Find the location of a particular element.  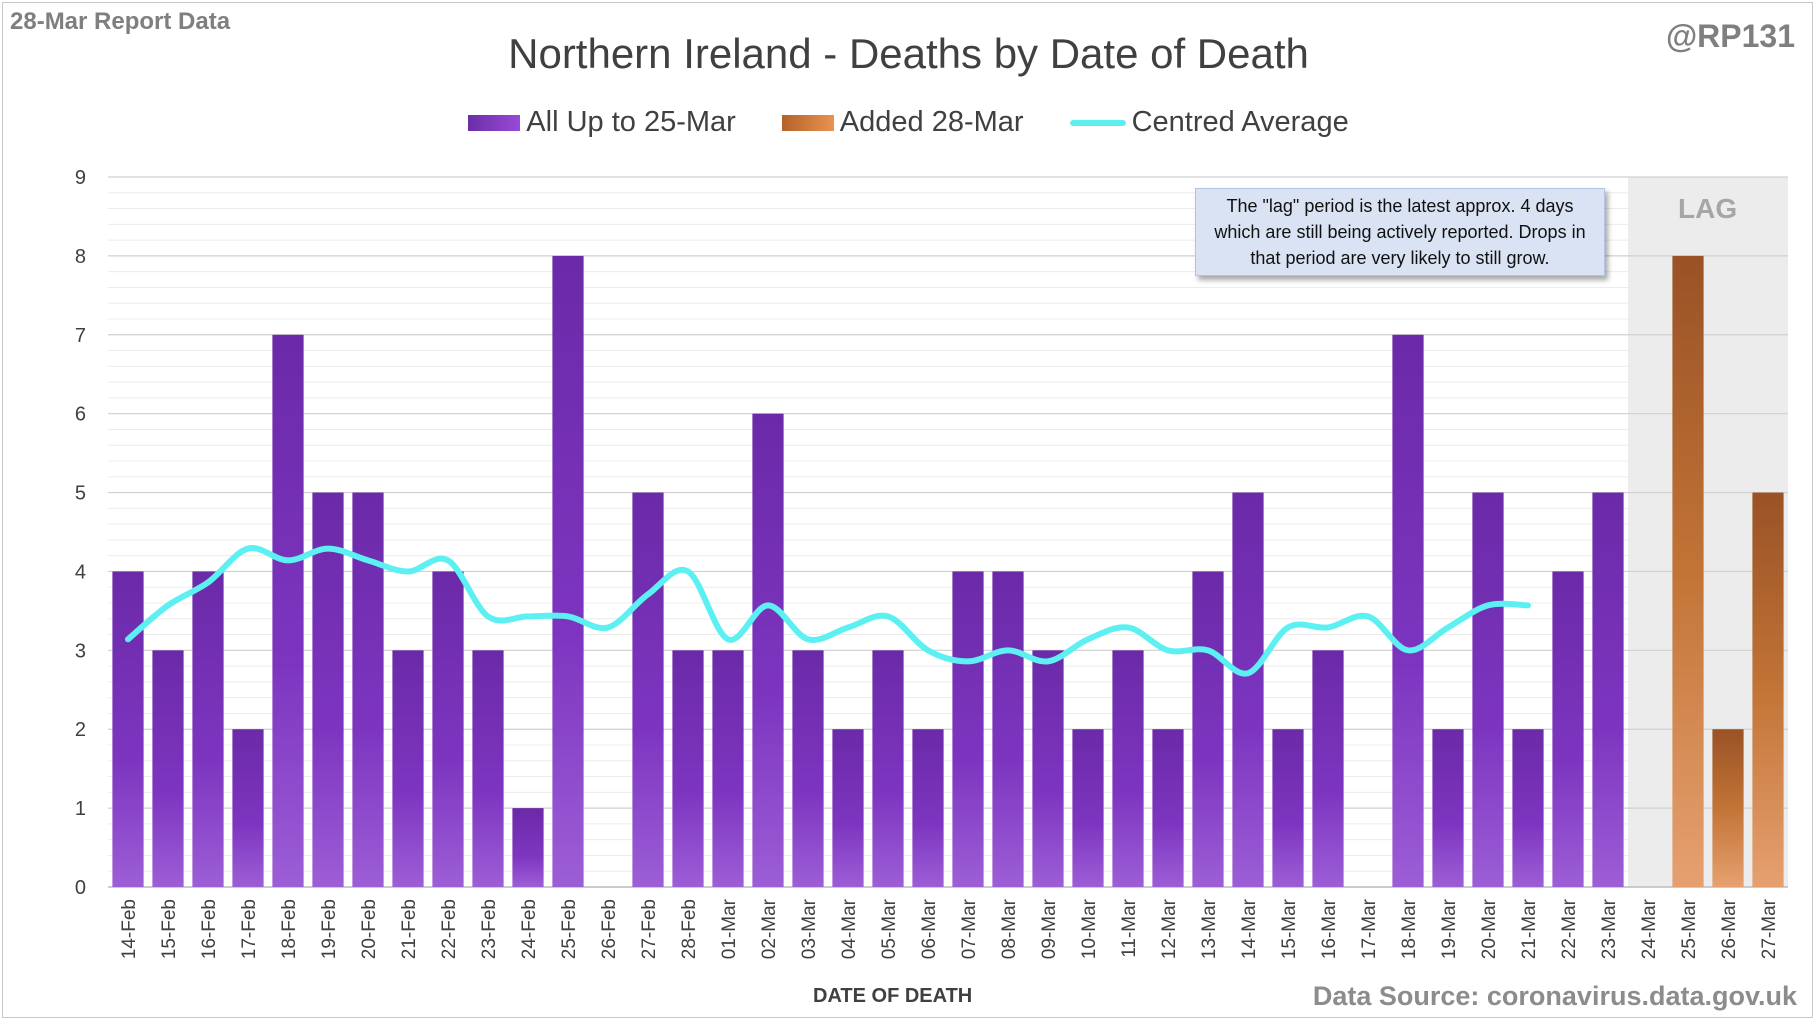

x-tick-label: 12-Mar is located at coordinates (1169, 928).